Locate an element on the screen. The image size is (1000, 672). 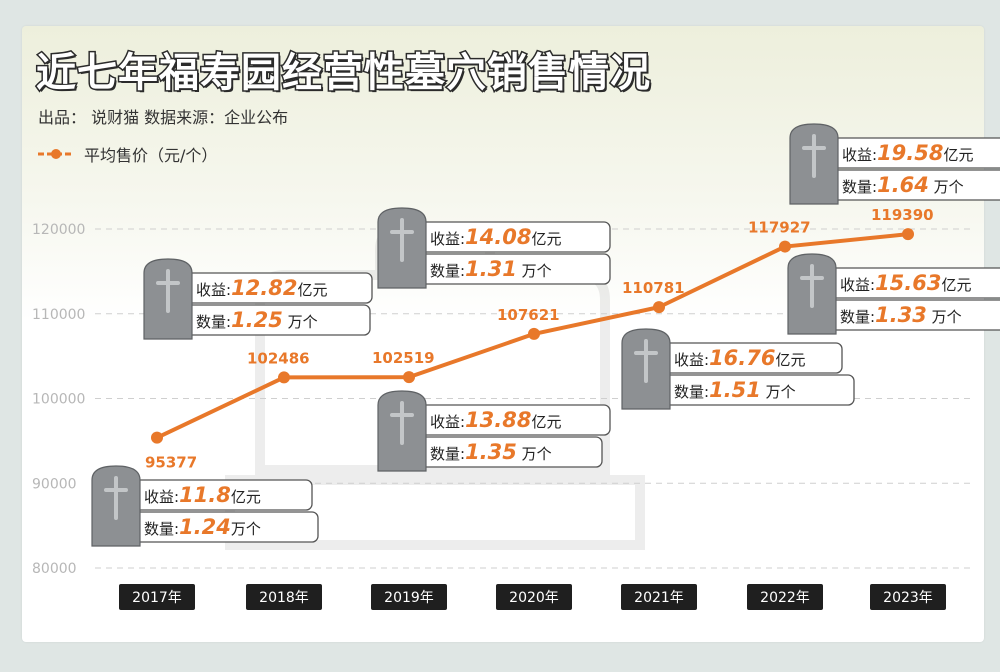
x-tick-label: 2023年 is located at coordinates (908, 598).